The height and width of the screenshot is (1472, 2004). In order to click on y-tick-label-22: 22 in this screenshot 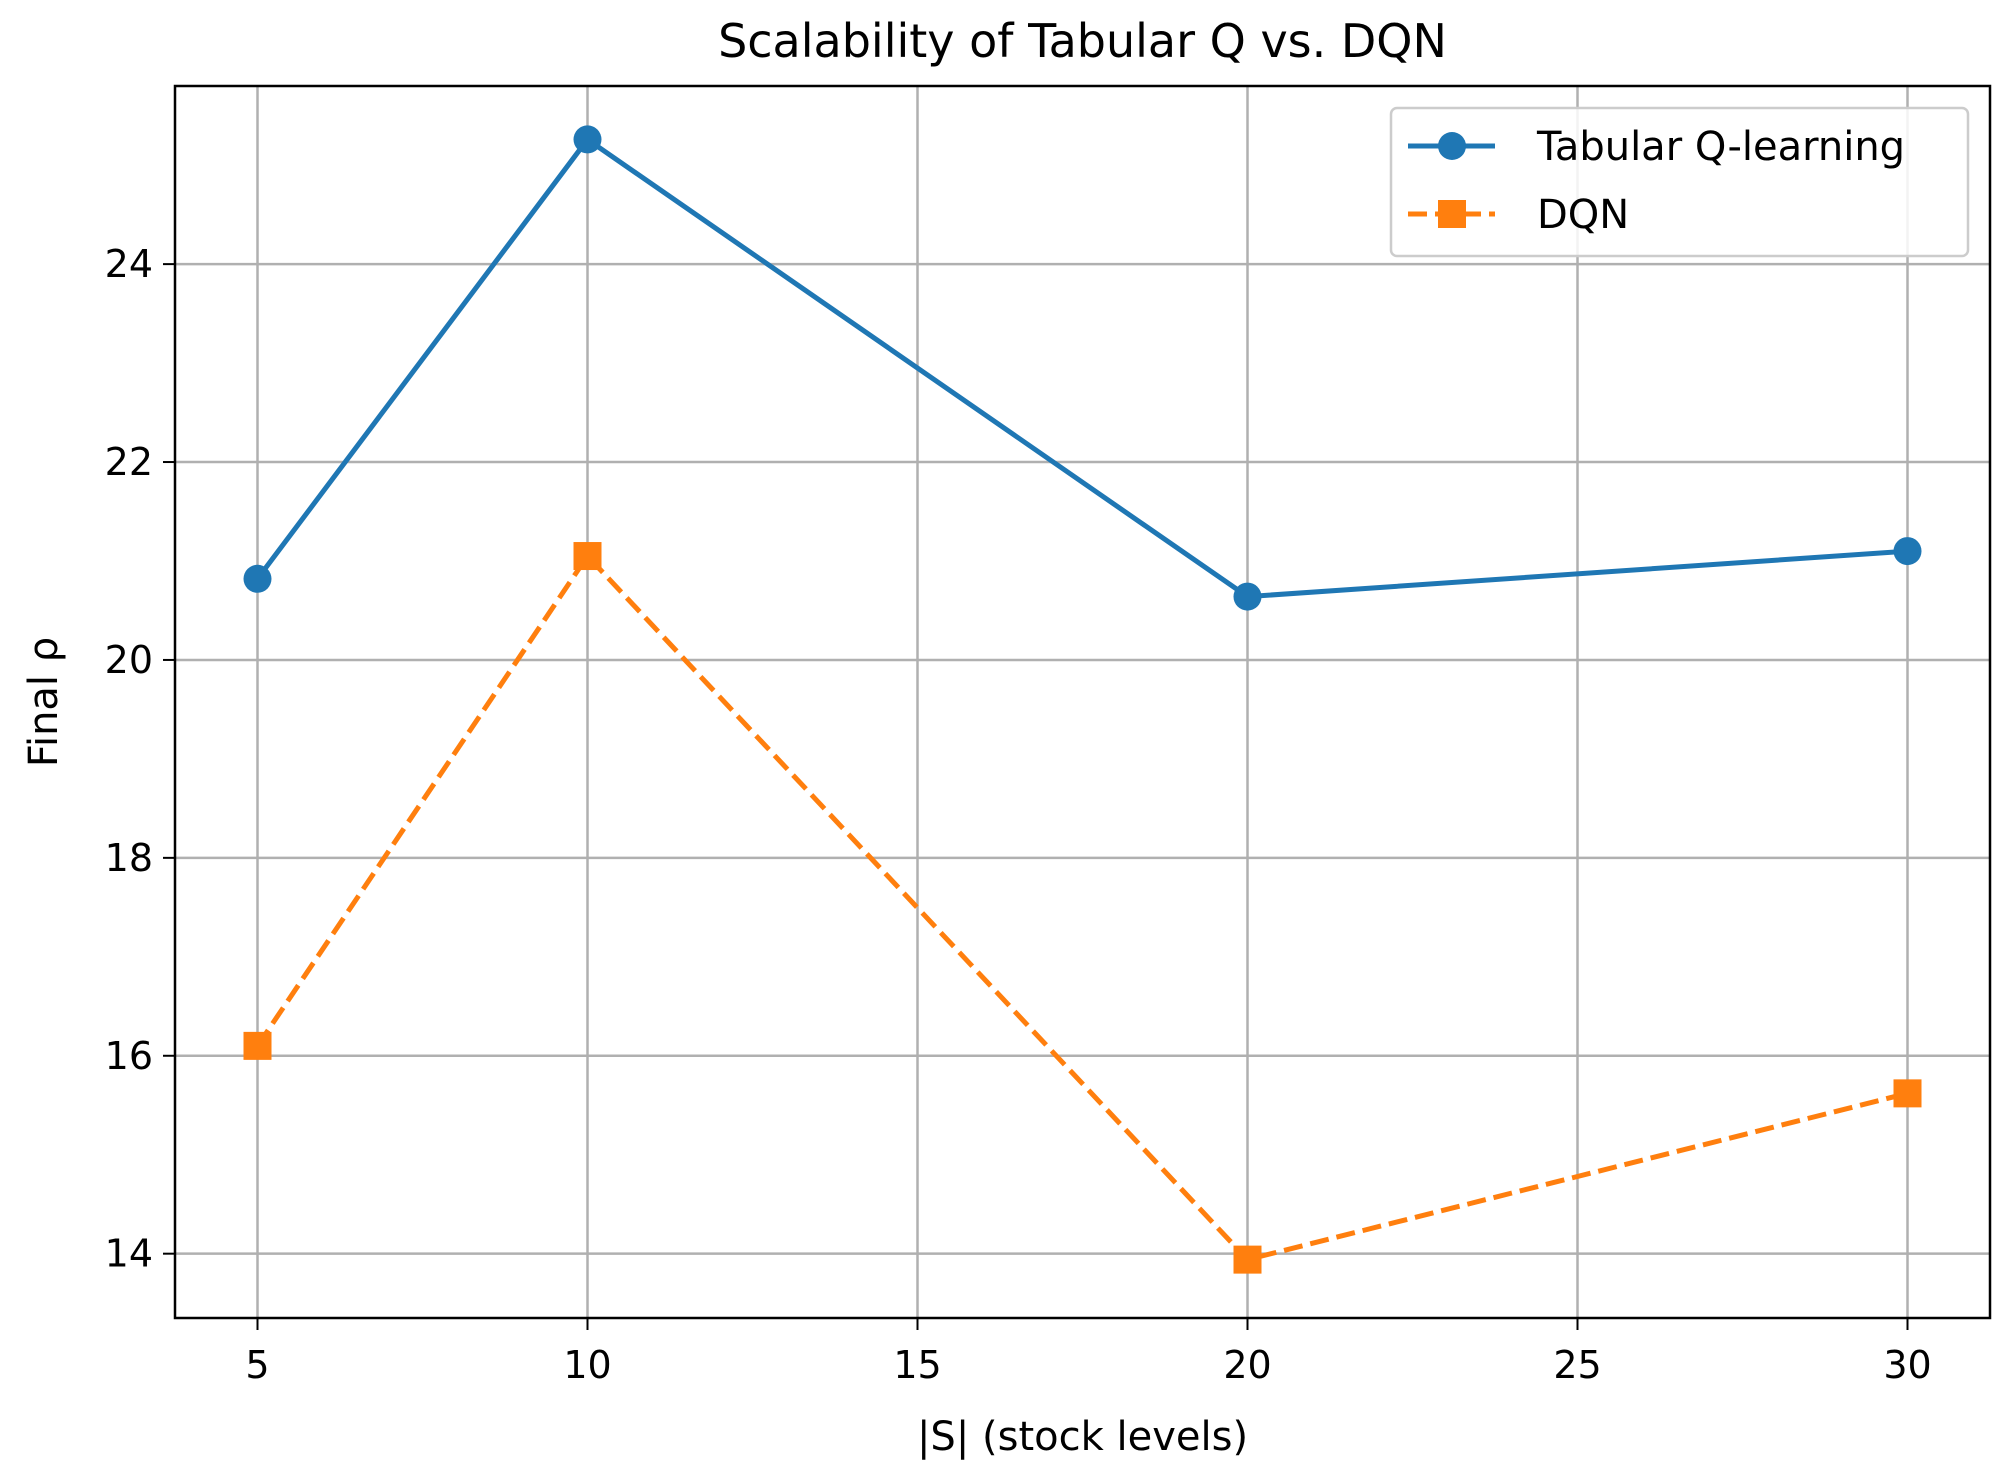, I will do `click(129, 462)`.